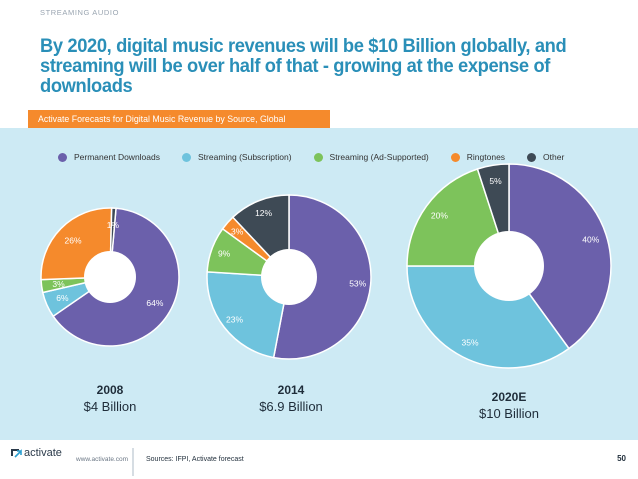 The width and height of the screenshot is (638, 479). What do you see at coordinates (439, 216) in the screenshot?
I see `data-label: 20%` at bounding box center [439, 216].